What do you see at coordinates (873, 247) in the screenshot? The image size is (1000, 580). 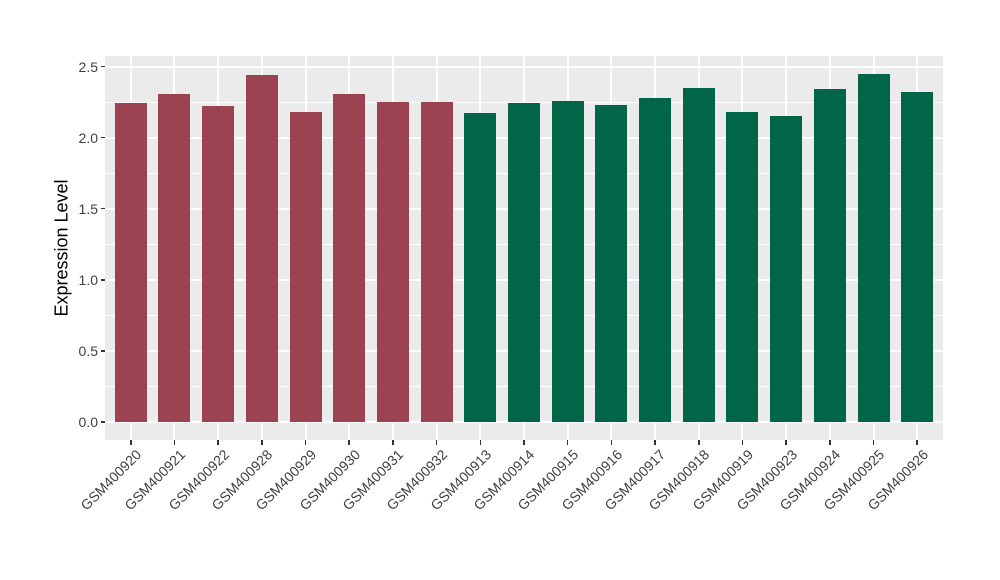 I see `bar-GSM400925` at bounding box center [873, 247].